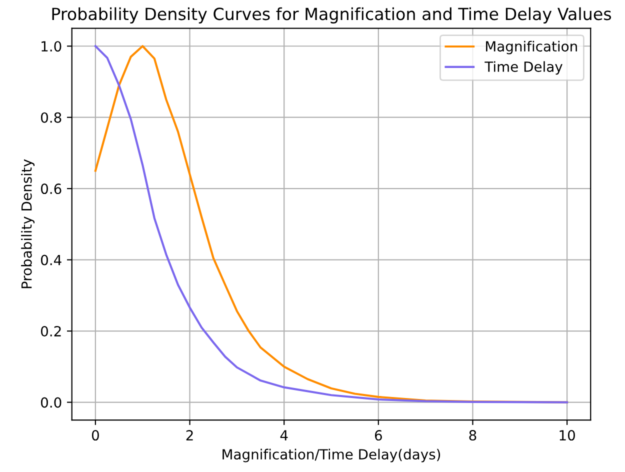 The height and width of the screenshot is (472, 625). I want to click on y-tick-label: 0.8, so click(51, 117).